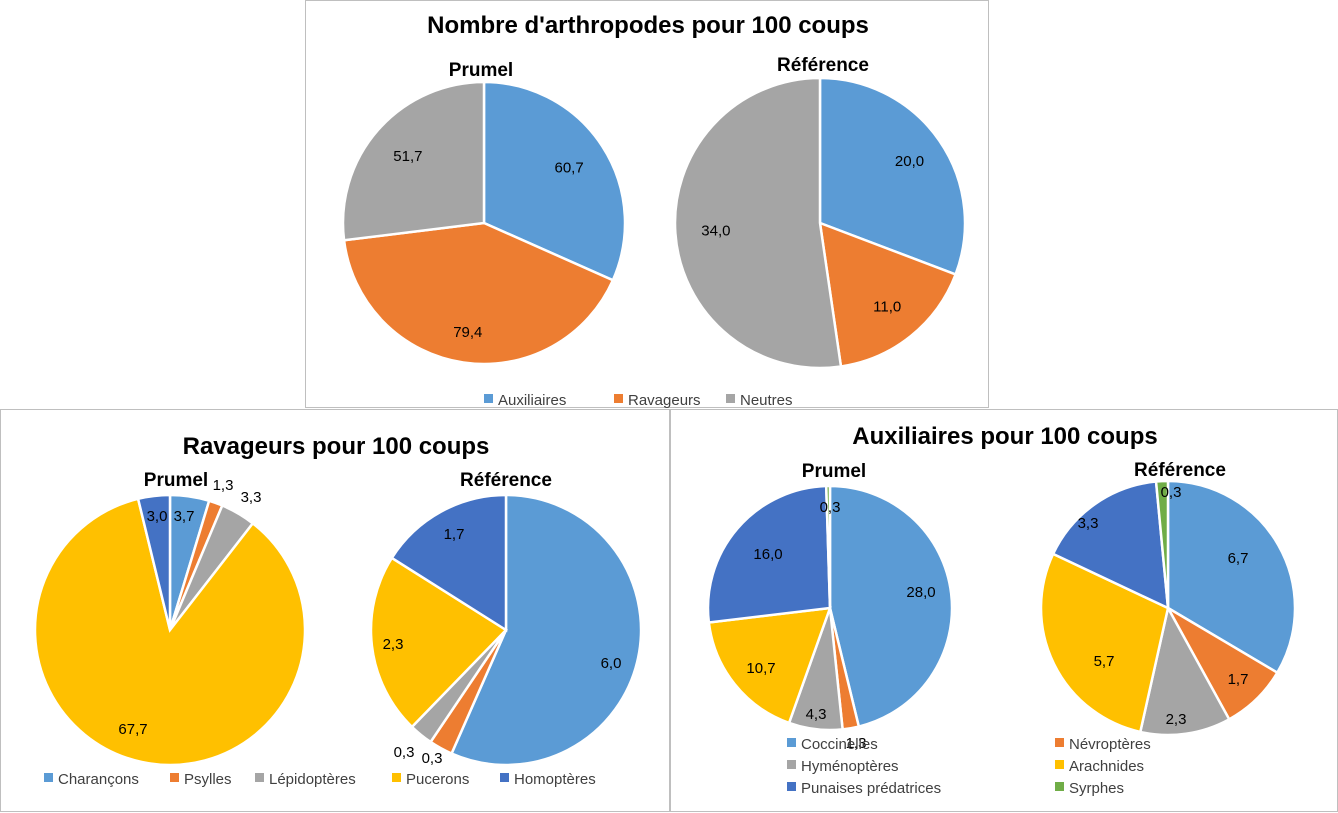  What do you see at coordinates (532, 400) in the screenshot?
I see `legend-item: Auxiliaires` at bounding box center [532, 400].